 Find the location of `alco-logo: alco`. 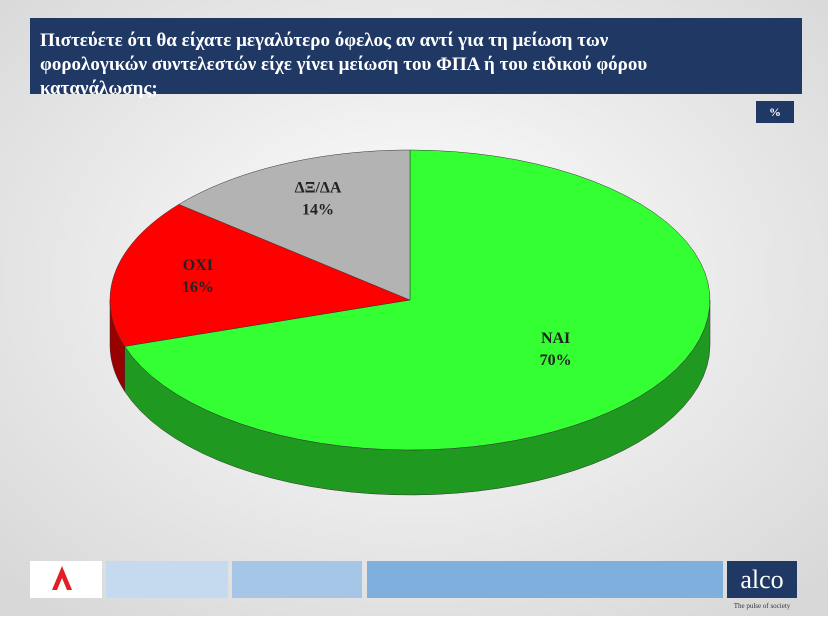

alco-logo: alco is located at coordinates (761, 579).